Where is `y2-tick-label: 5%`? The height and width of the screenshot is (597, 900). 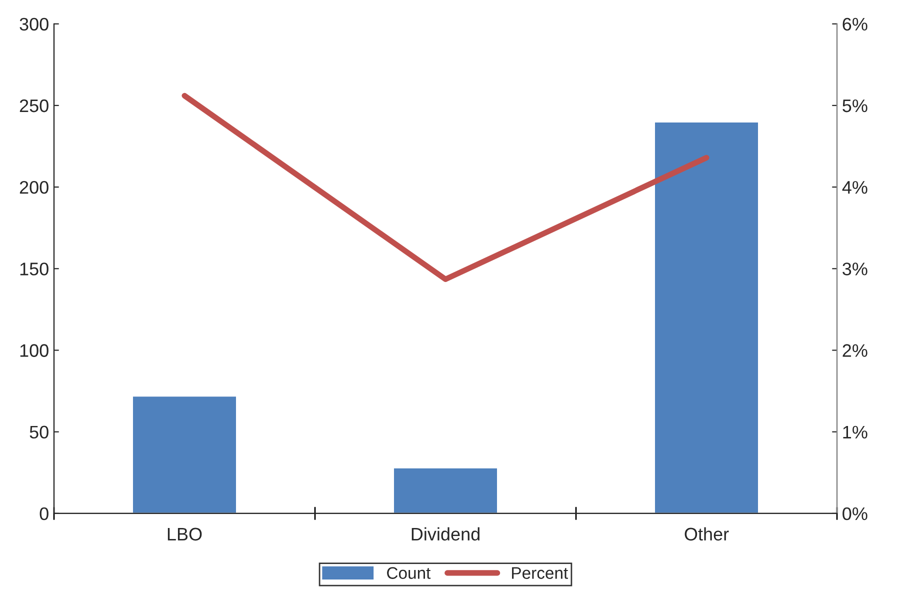
y2-tick-label: 5% is located at coordinates (855, 105).